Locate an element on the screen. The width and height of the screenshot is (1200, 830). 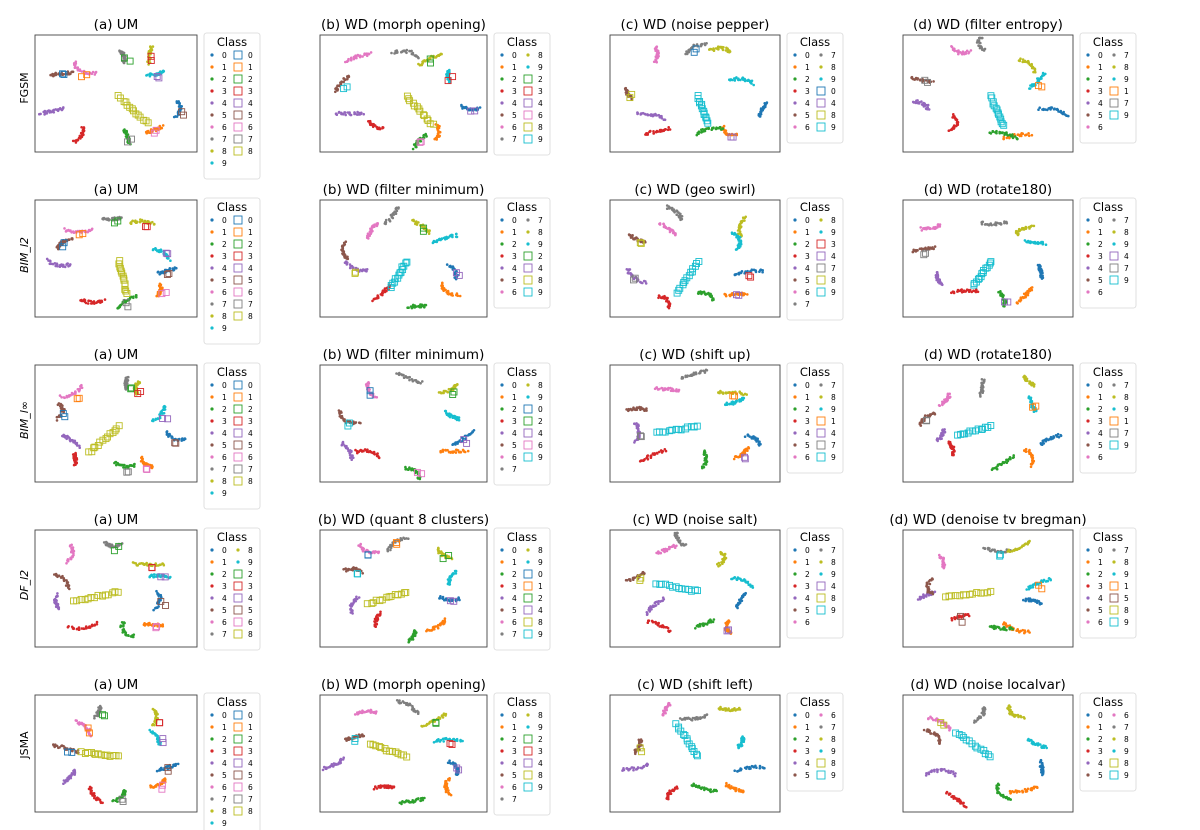
legend-title: Class is located at coordinates (522, 42).